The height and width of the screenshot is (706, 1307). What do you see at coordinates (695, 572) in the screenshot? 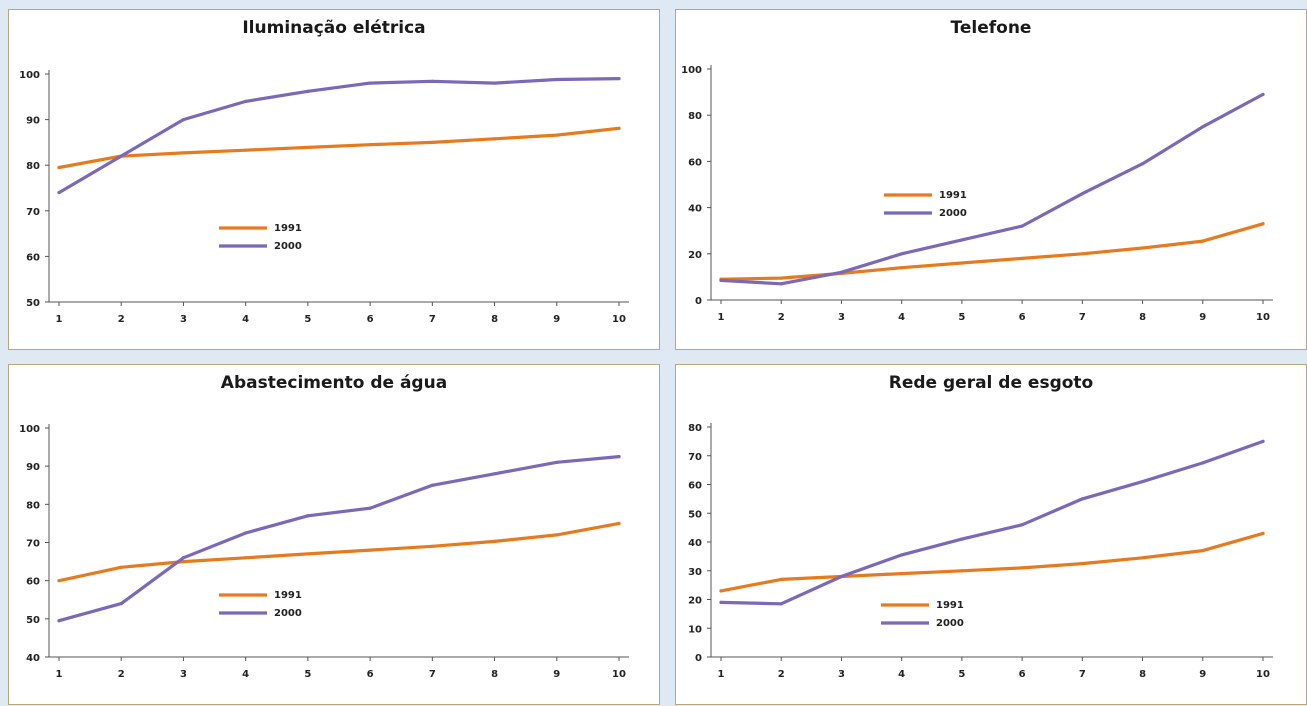
I see `y-tick-label: 30` at bounding box center [695, 572].